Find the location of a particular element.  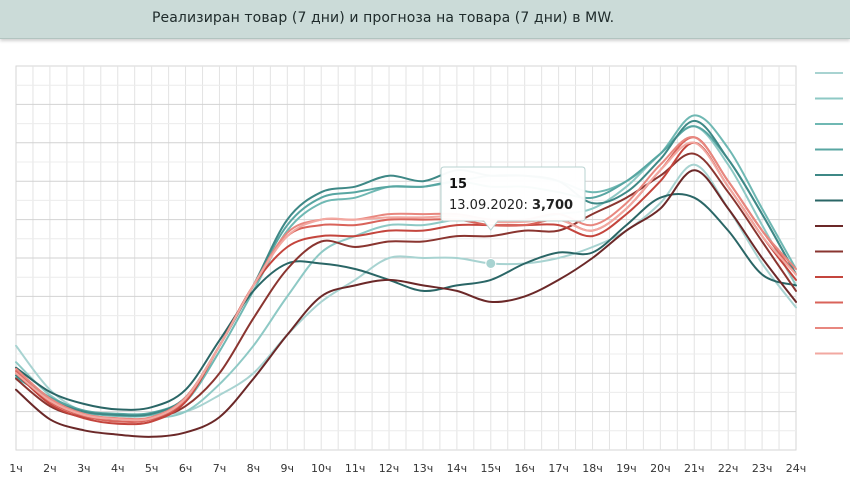

x-tick-label: 7ч is located at coordinates (220, 468).